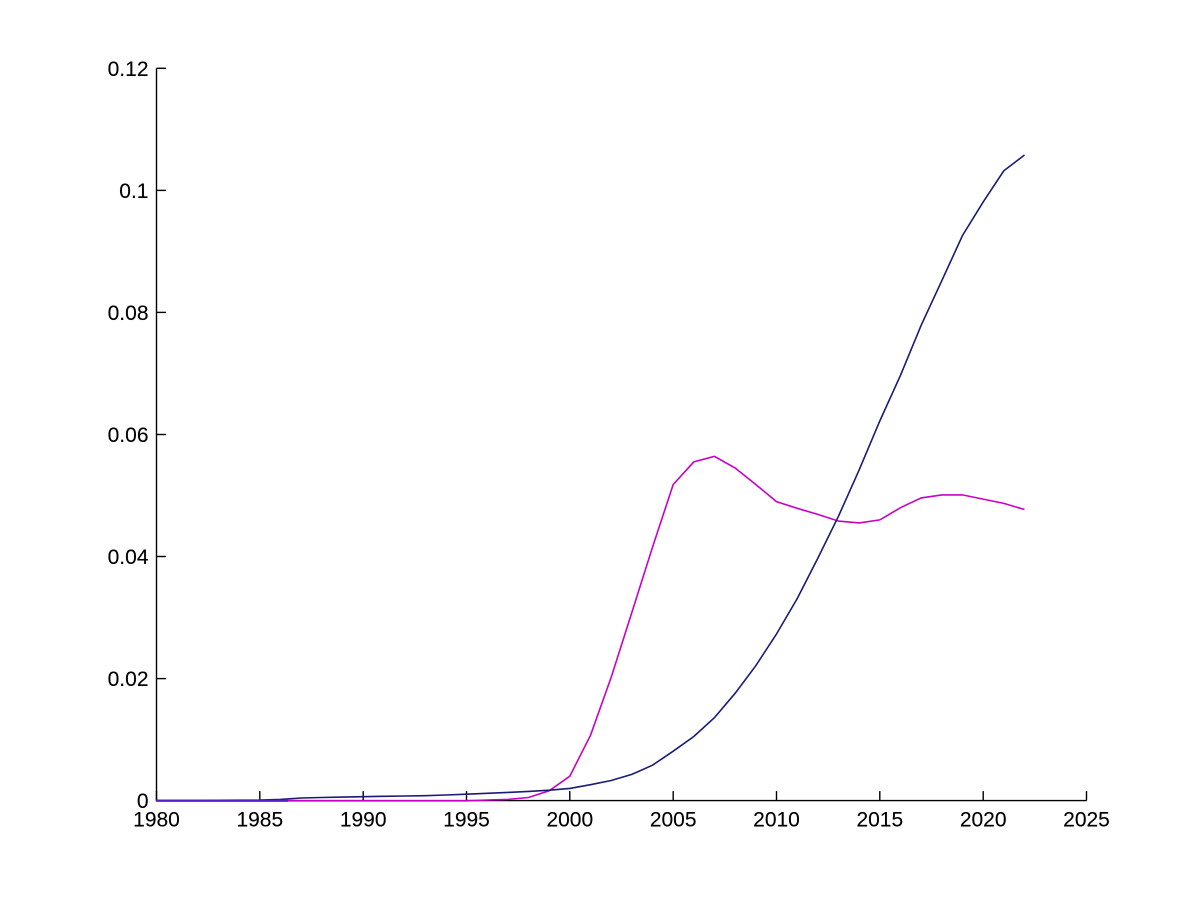  What do you see at coordinates (128, 557) in the screenshot?
I see `svg-text: 0.04` at bounding box center [128, 557].